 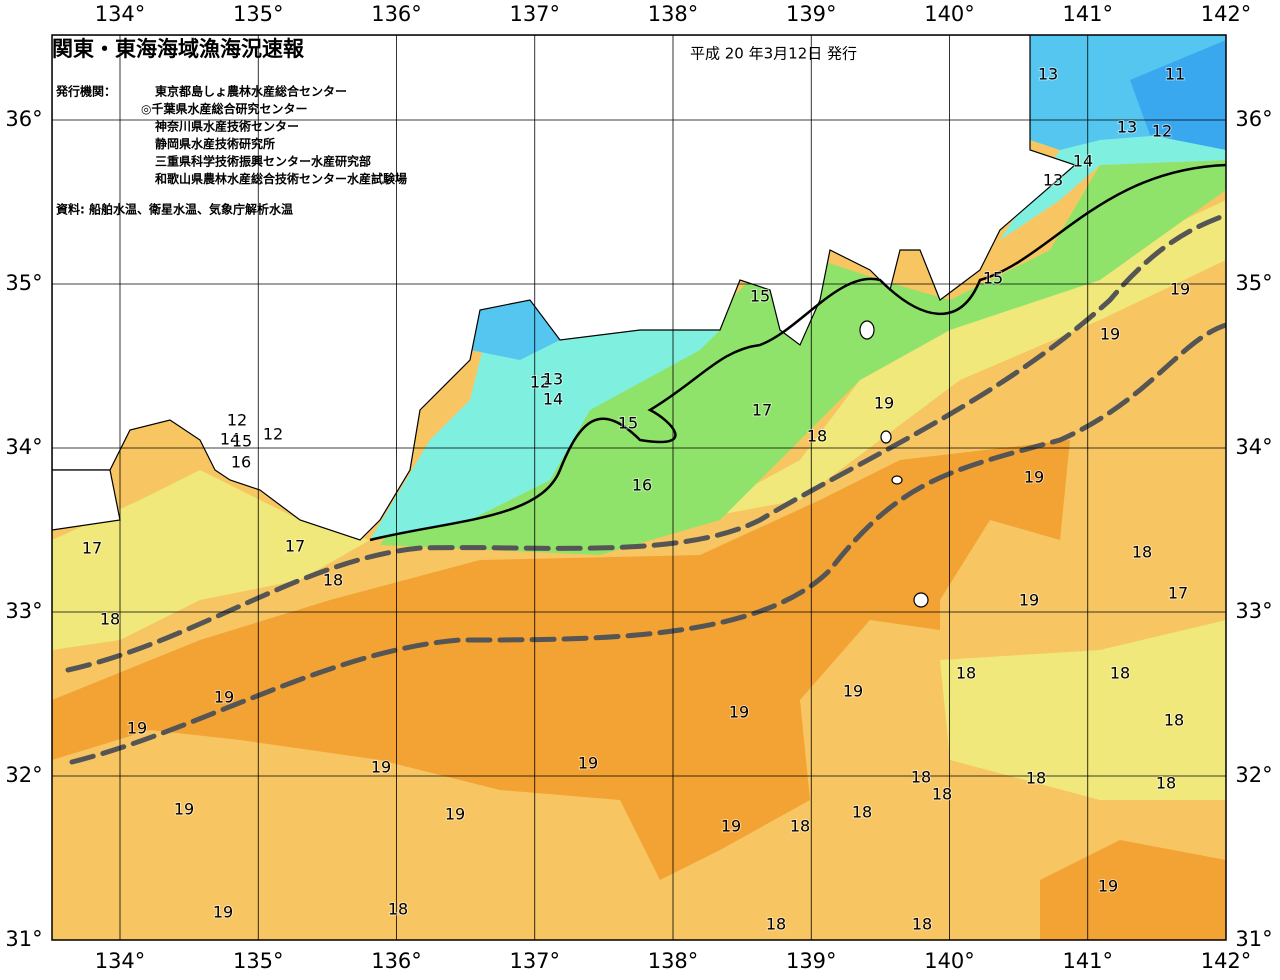 What do you see at coordinates (1113, 180) in the screenshot?
I see `cyan-zone` at bounding box center [1113, 180].